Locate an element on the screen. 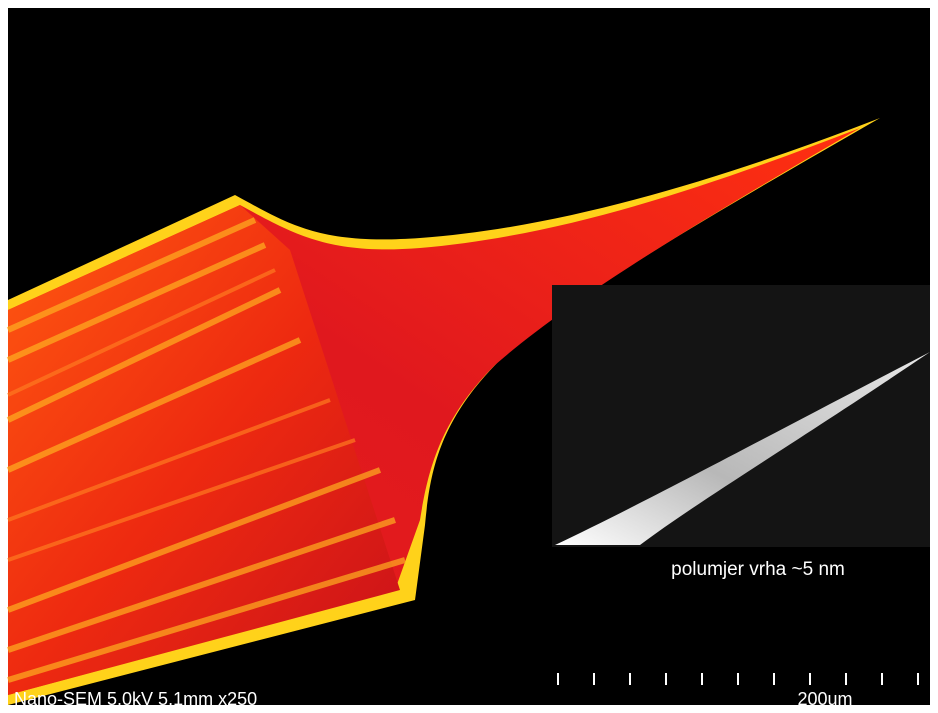  caption: polumjer vrha ~5 nm is located at coordinates (758, 569).